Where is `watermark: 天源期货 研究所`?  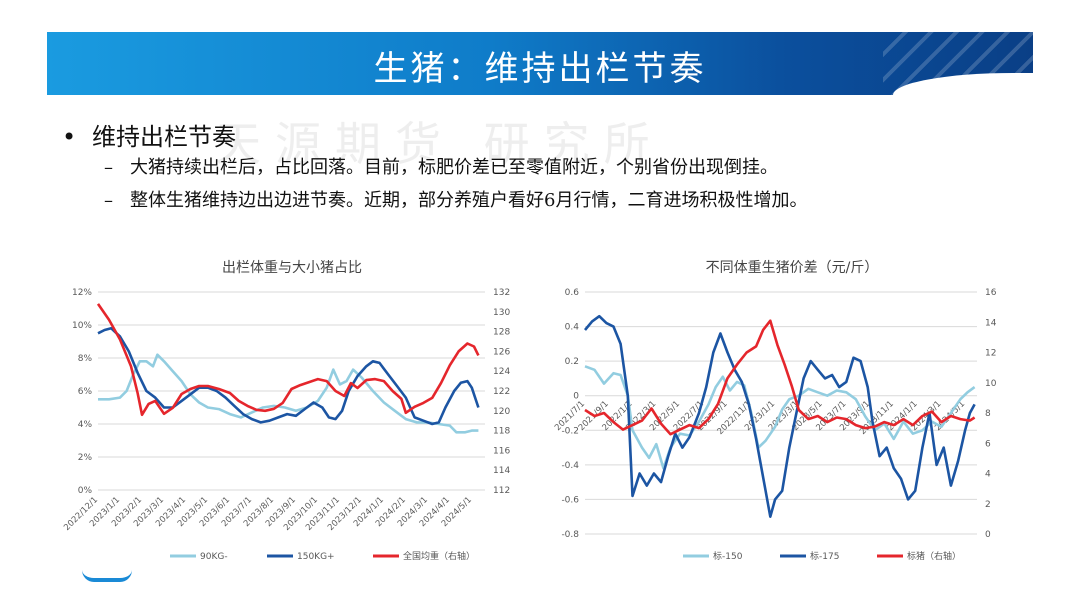
watermark: 天源期货 研究所 is located at coordinates (439, 144).